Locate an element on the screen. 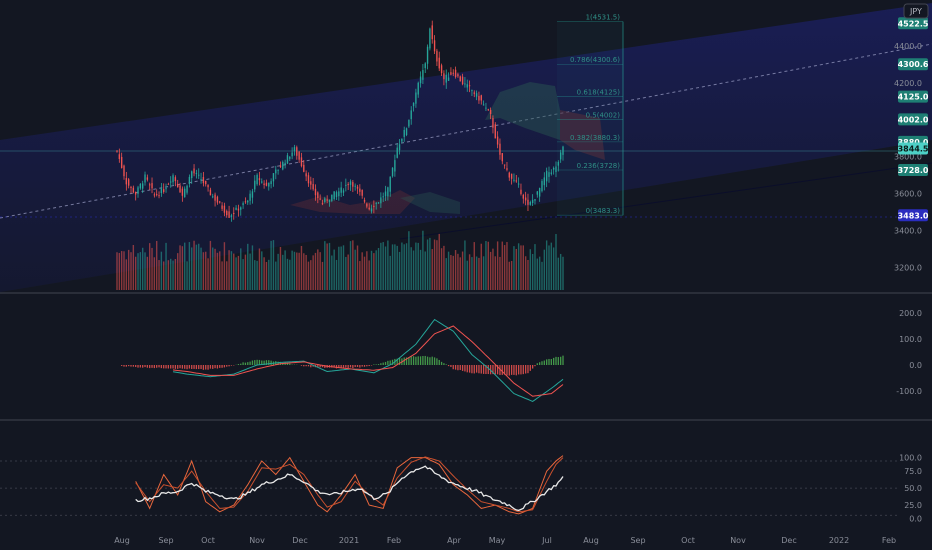 The height and width of the screenshot is (550, 932). stoch-d-line is located at coordinates (349, 484).